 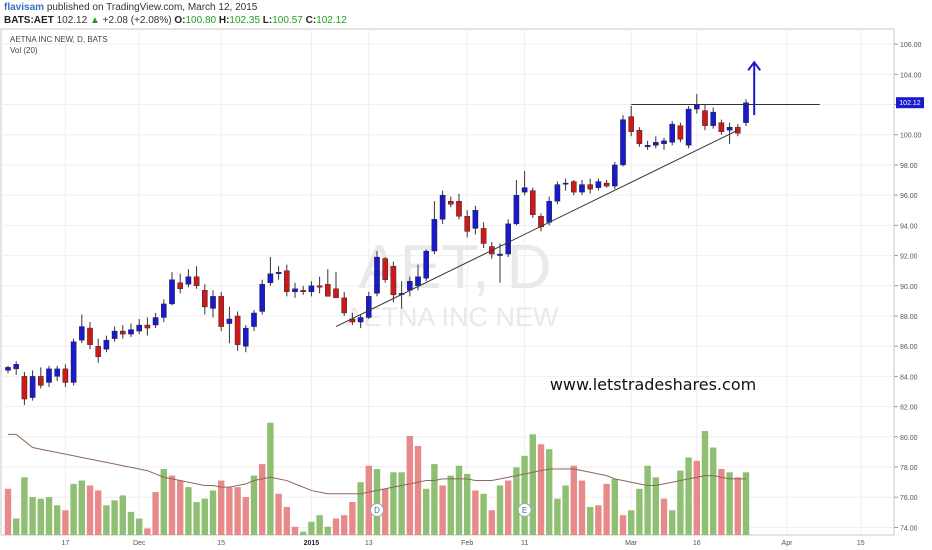 What do you see at coordinates (377, 464) in the screenshot?
I see `volume-moving-average` at bounding box center [377, 464].